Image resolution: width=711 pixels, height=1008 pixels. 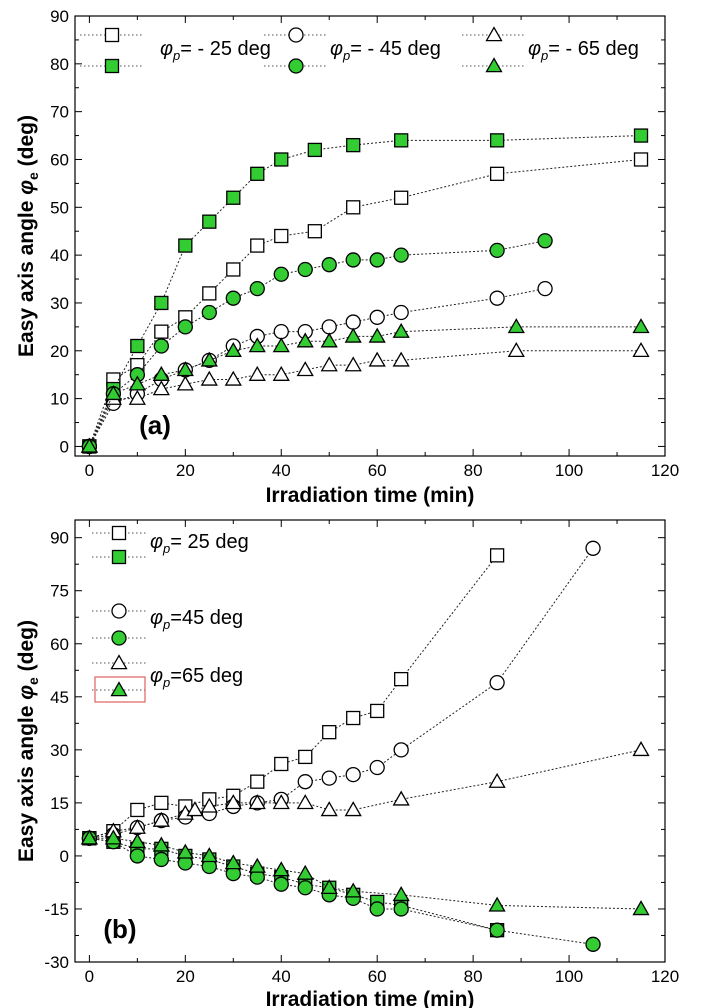 What do you see at coordinates (59, 16) in the screenshot?
I see `y-tick-label: 90` at bounding box center [59, 16].